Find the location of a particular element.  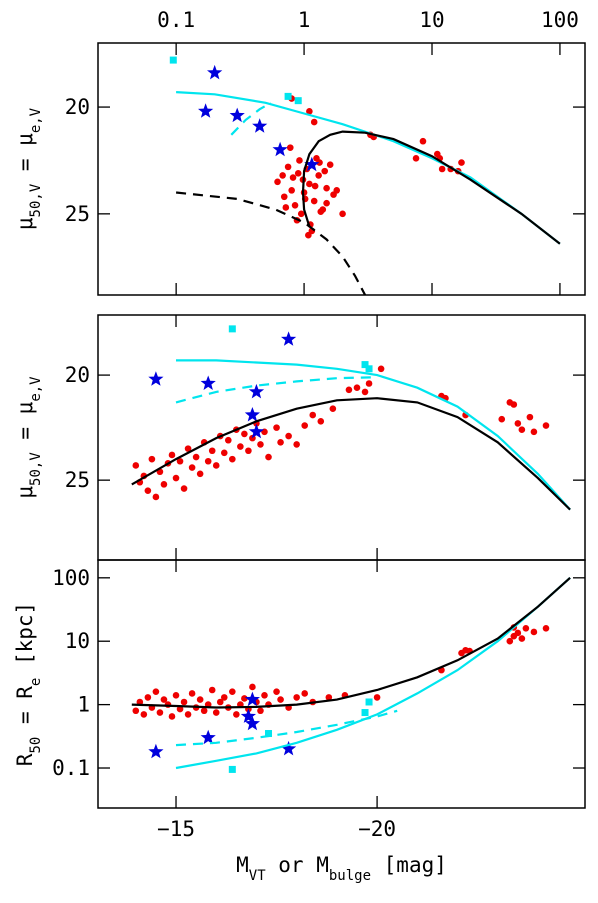

y-axis-label-part: R is located at coordinates (25, 759).